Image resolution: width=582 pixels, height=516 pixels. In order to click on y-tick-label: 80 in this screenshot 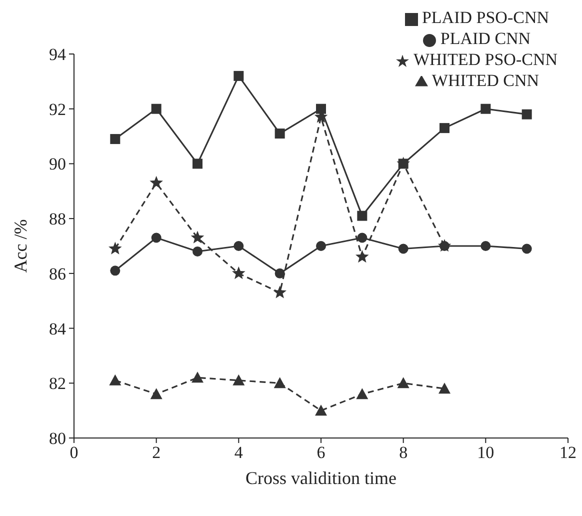, I will do `click(57, 438)`.